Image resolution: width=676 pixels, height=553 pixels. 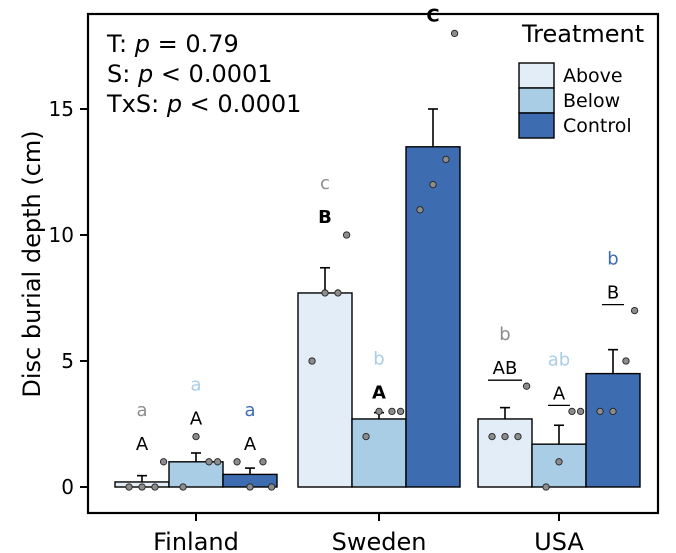 I want to click on legend: Treatment Above Below Control, so click(x=581, y=79).